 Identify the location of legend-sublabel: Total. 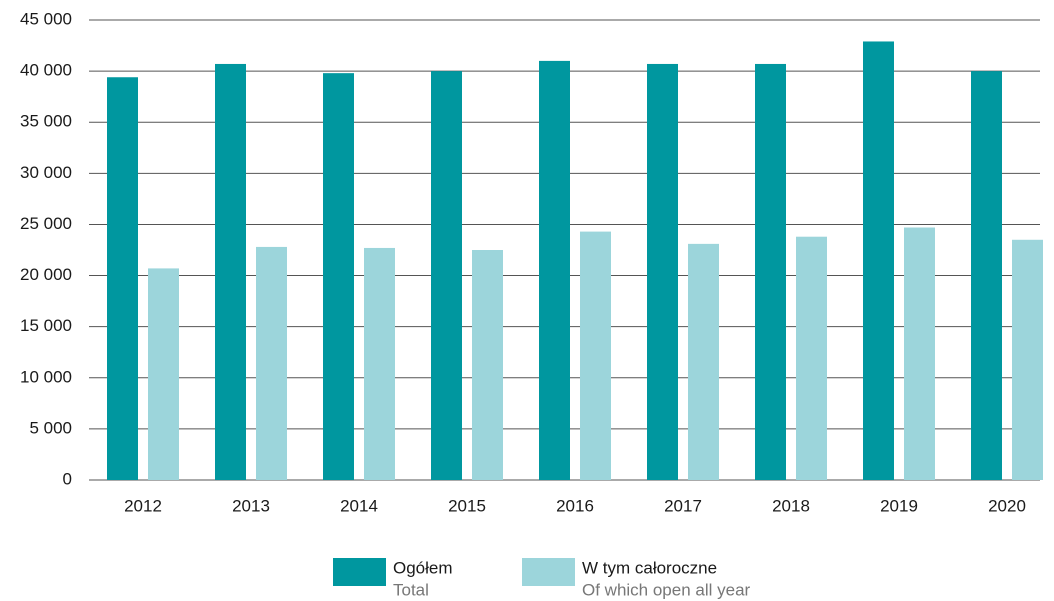
(411, 589).